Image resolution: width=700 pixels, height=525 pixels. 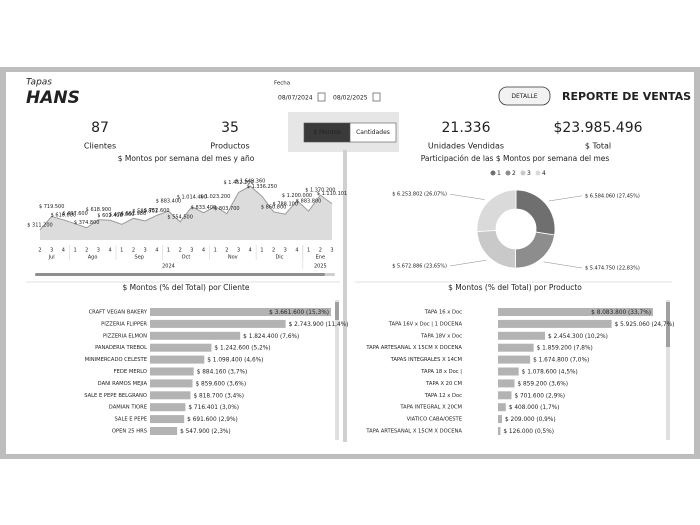 I want to click on date-from: 08/07/2024, so click(x=295, y=98).